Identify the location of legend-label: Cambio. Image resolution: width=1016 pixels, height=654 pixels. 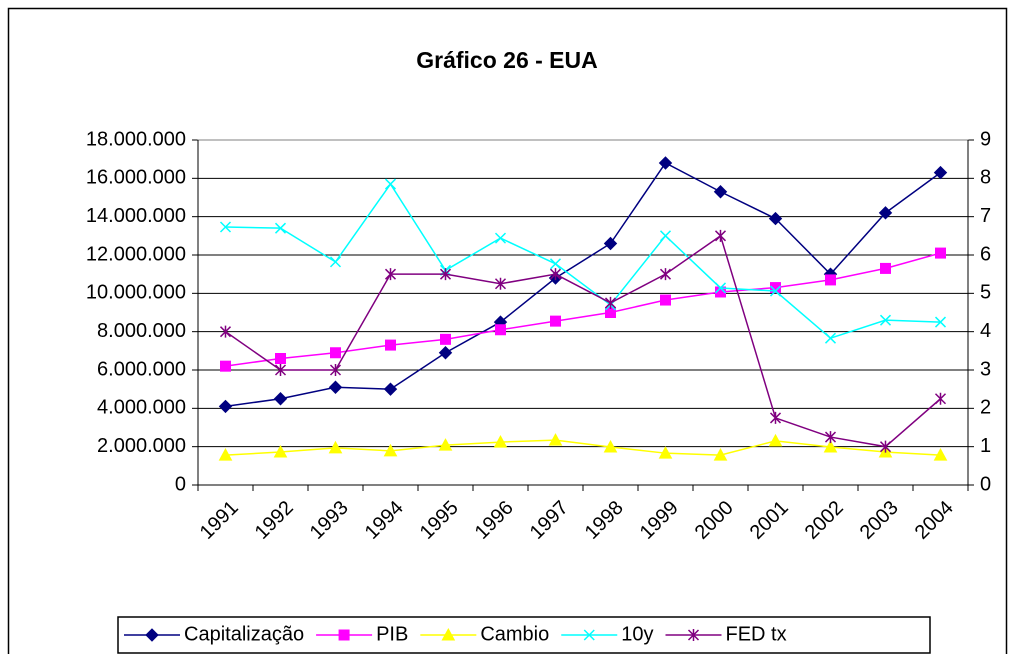
(514, 634).